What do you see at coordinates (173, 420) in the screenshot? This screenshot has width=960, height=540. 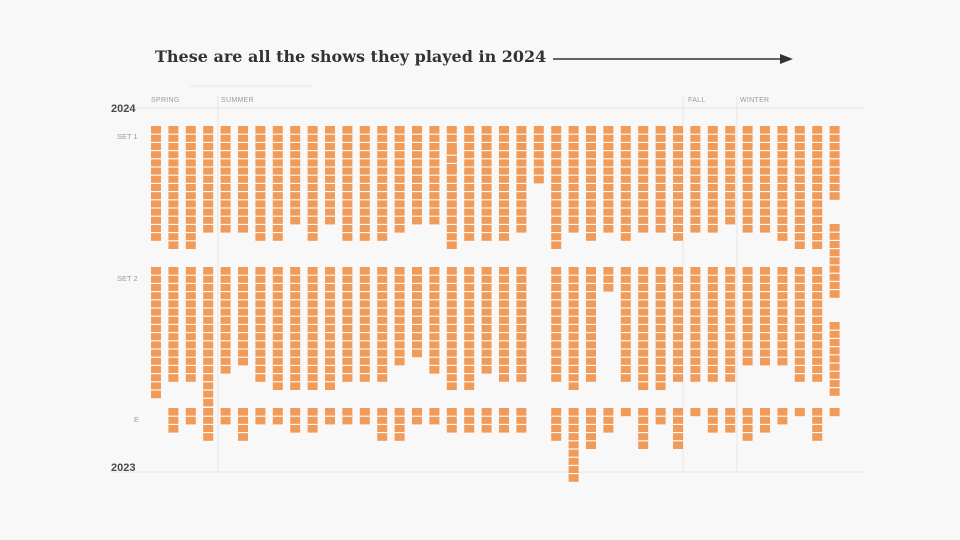 I see `show-2-encore-bar` at bounding box center [173, 420].